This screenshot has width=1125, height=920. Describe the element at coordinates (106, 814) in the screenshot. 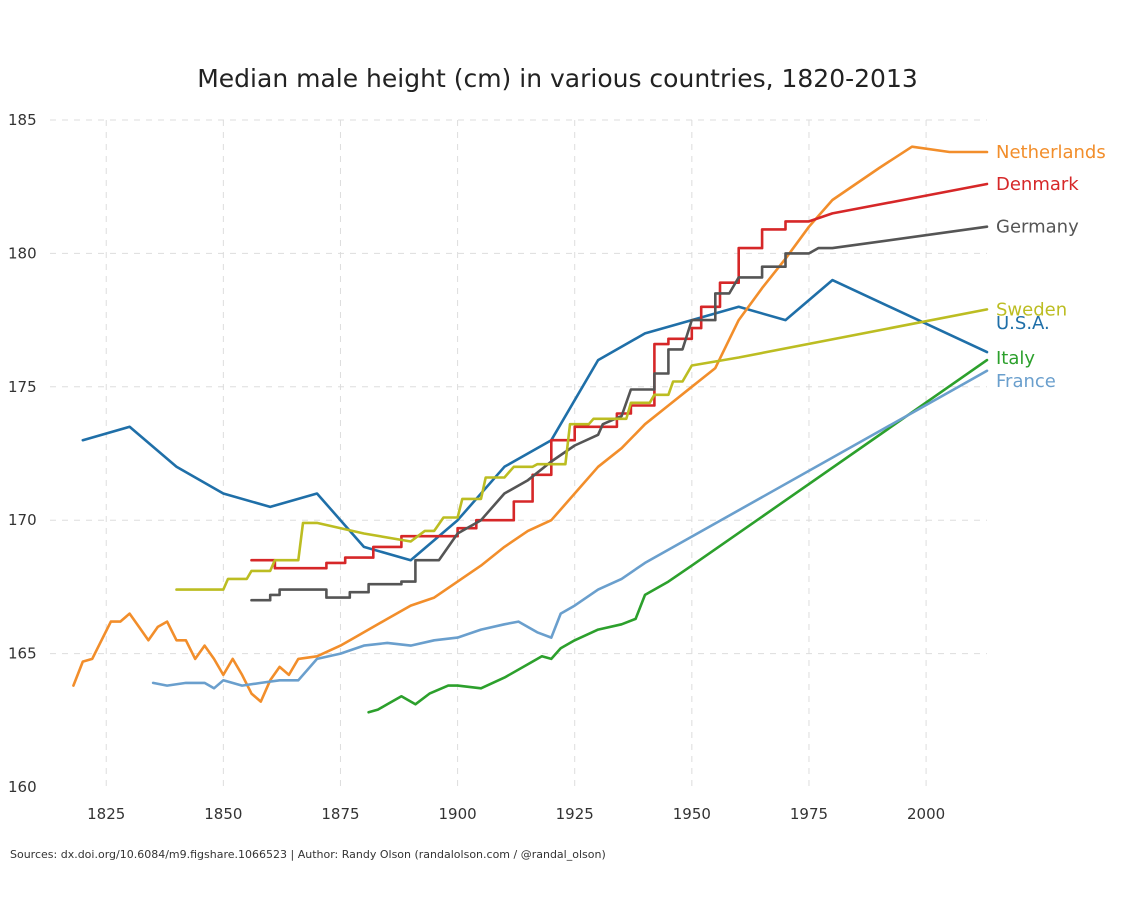

I see `x-tick-label: 1825` at that location.